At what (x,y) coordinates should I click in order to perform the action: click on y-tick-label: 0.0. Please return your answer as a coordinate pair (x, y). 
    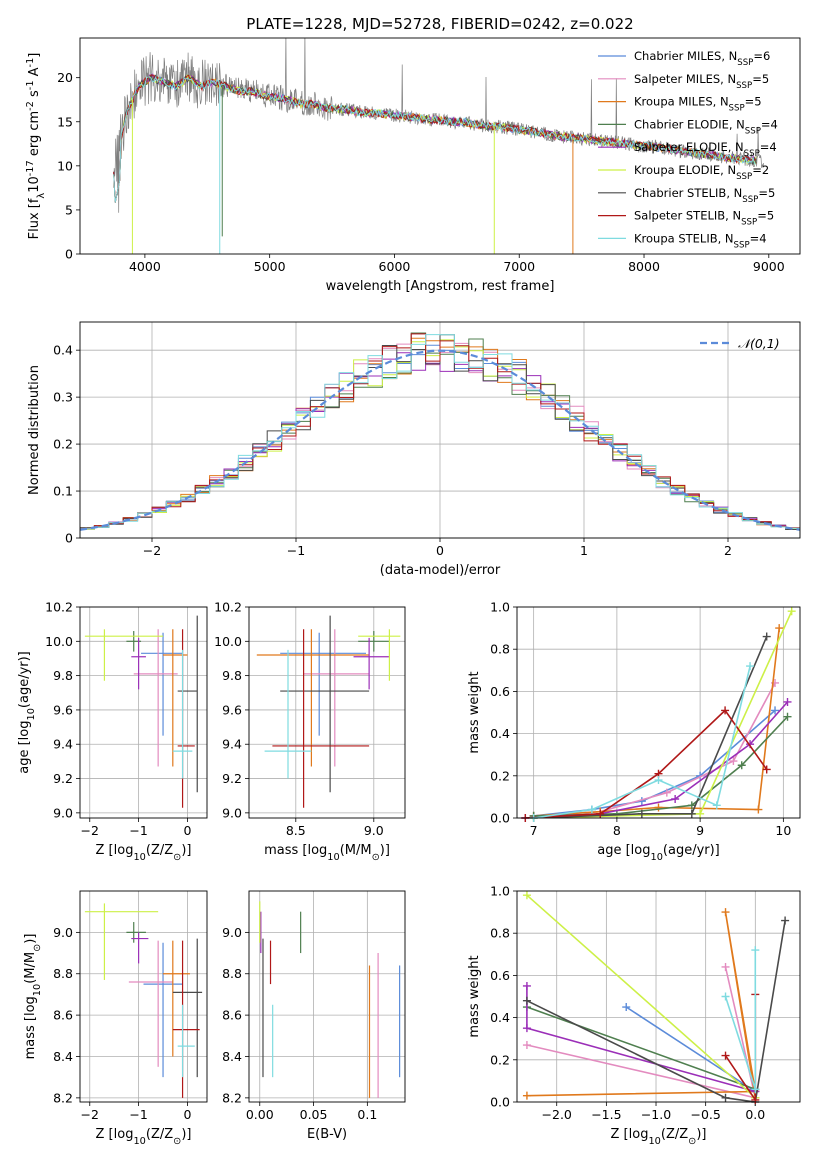
    Looking at the image, I should click on (500, 818).